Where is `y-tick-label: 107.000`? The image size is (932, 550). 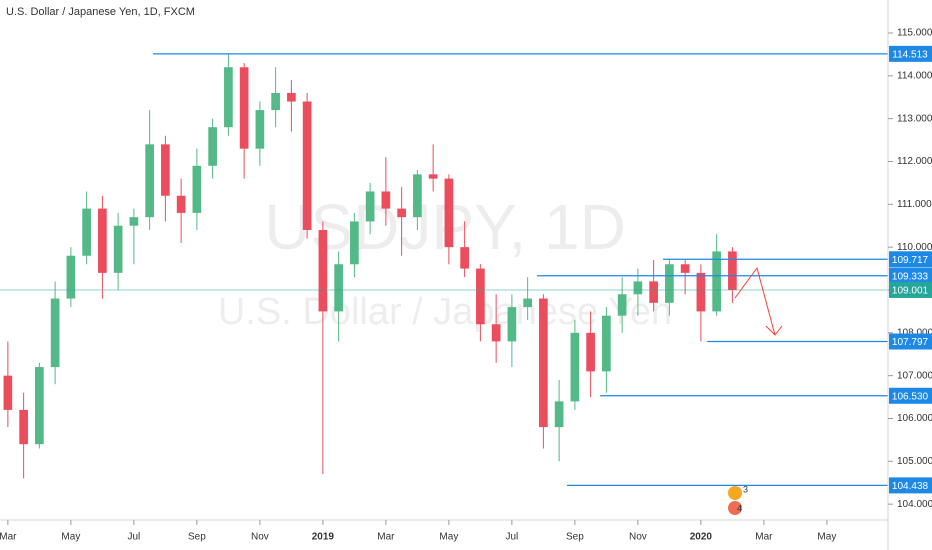
y-tick-label: 107.000 is located at coordinates (914, 375).